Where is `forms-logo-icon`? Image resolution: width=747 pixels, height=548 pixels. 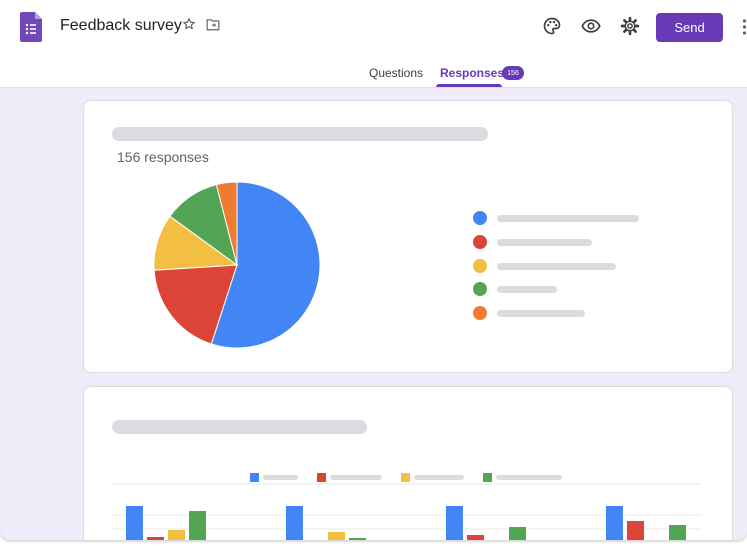
forms-logo-icon is located at coordinates (31, 27).